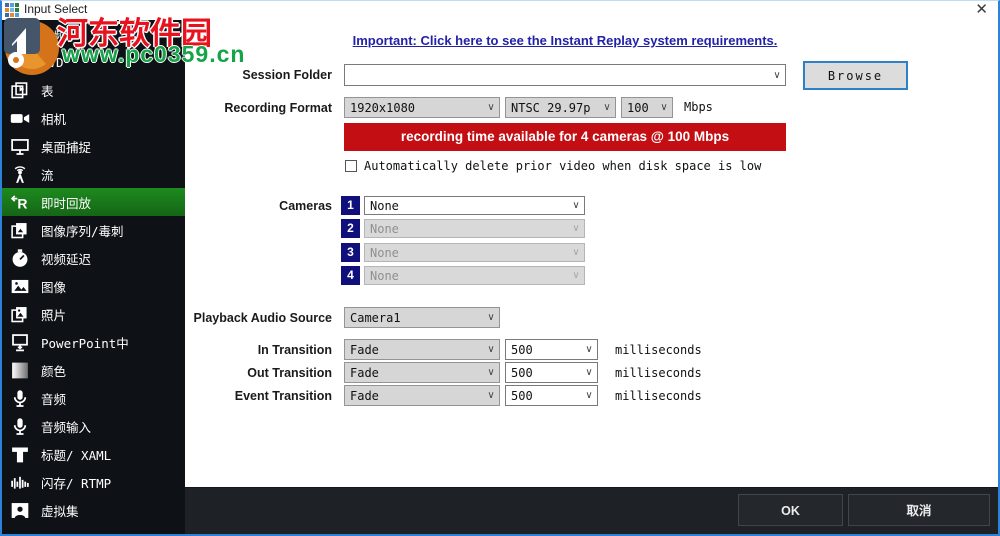 Image resolution: width=1000 pixels, height=536 pixels. What do you see at coordinates (350, 205) in the screenshot?
I see `camera-number-badge: 1` at bounding box center [350, 205].